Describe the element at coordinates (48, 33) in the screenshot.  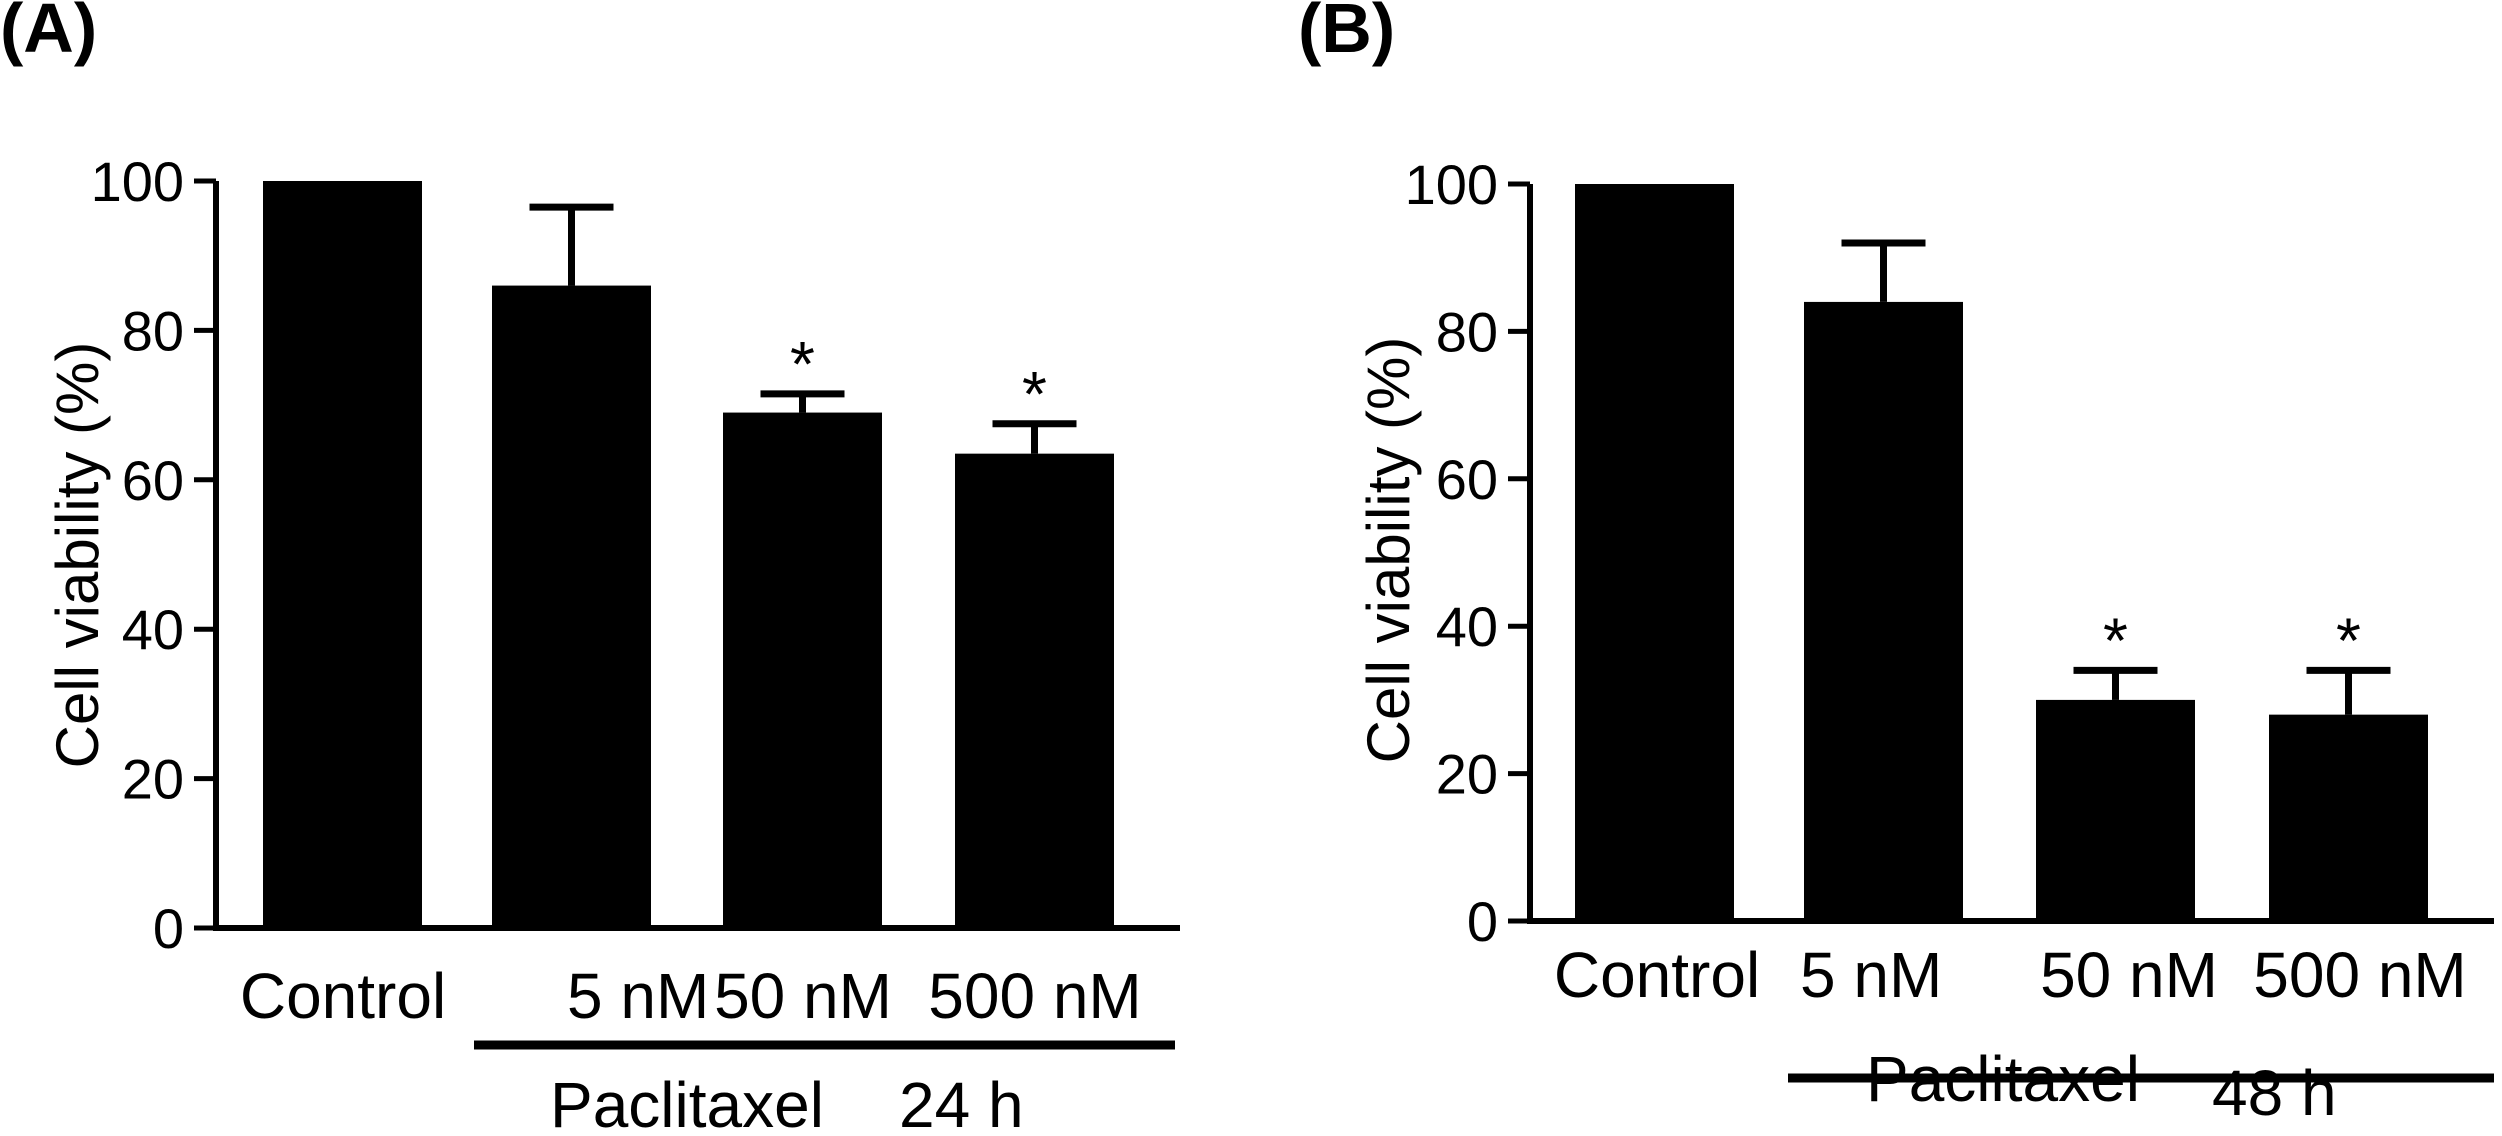
I see `panel-label: (A)` at that location.